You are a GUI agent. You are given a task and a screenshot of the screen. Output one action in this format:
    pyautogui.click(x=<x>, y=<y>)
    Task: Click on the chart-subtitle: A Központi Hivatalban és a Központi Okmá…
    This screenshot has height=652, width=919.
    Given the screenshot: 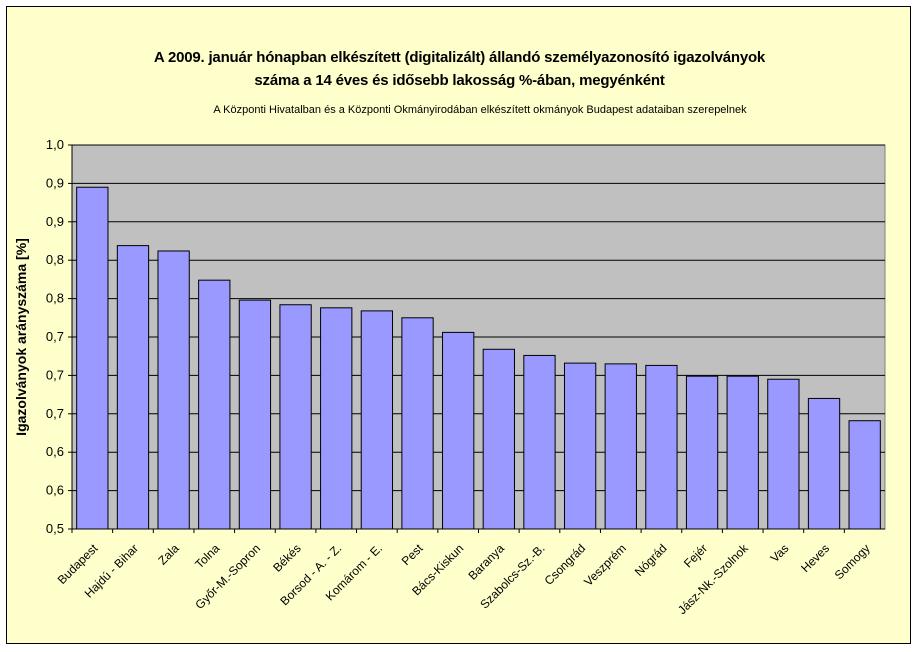 What is the action you would take?
    pyautogui.click(x=480, y=110)
    